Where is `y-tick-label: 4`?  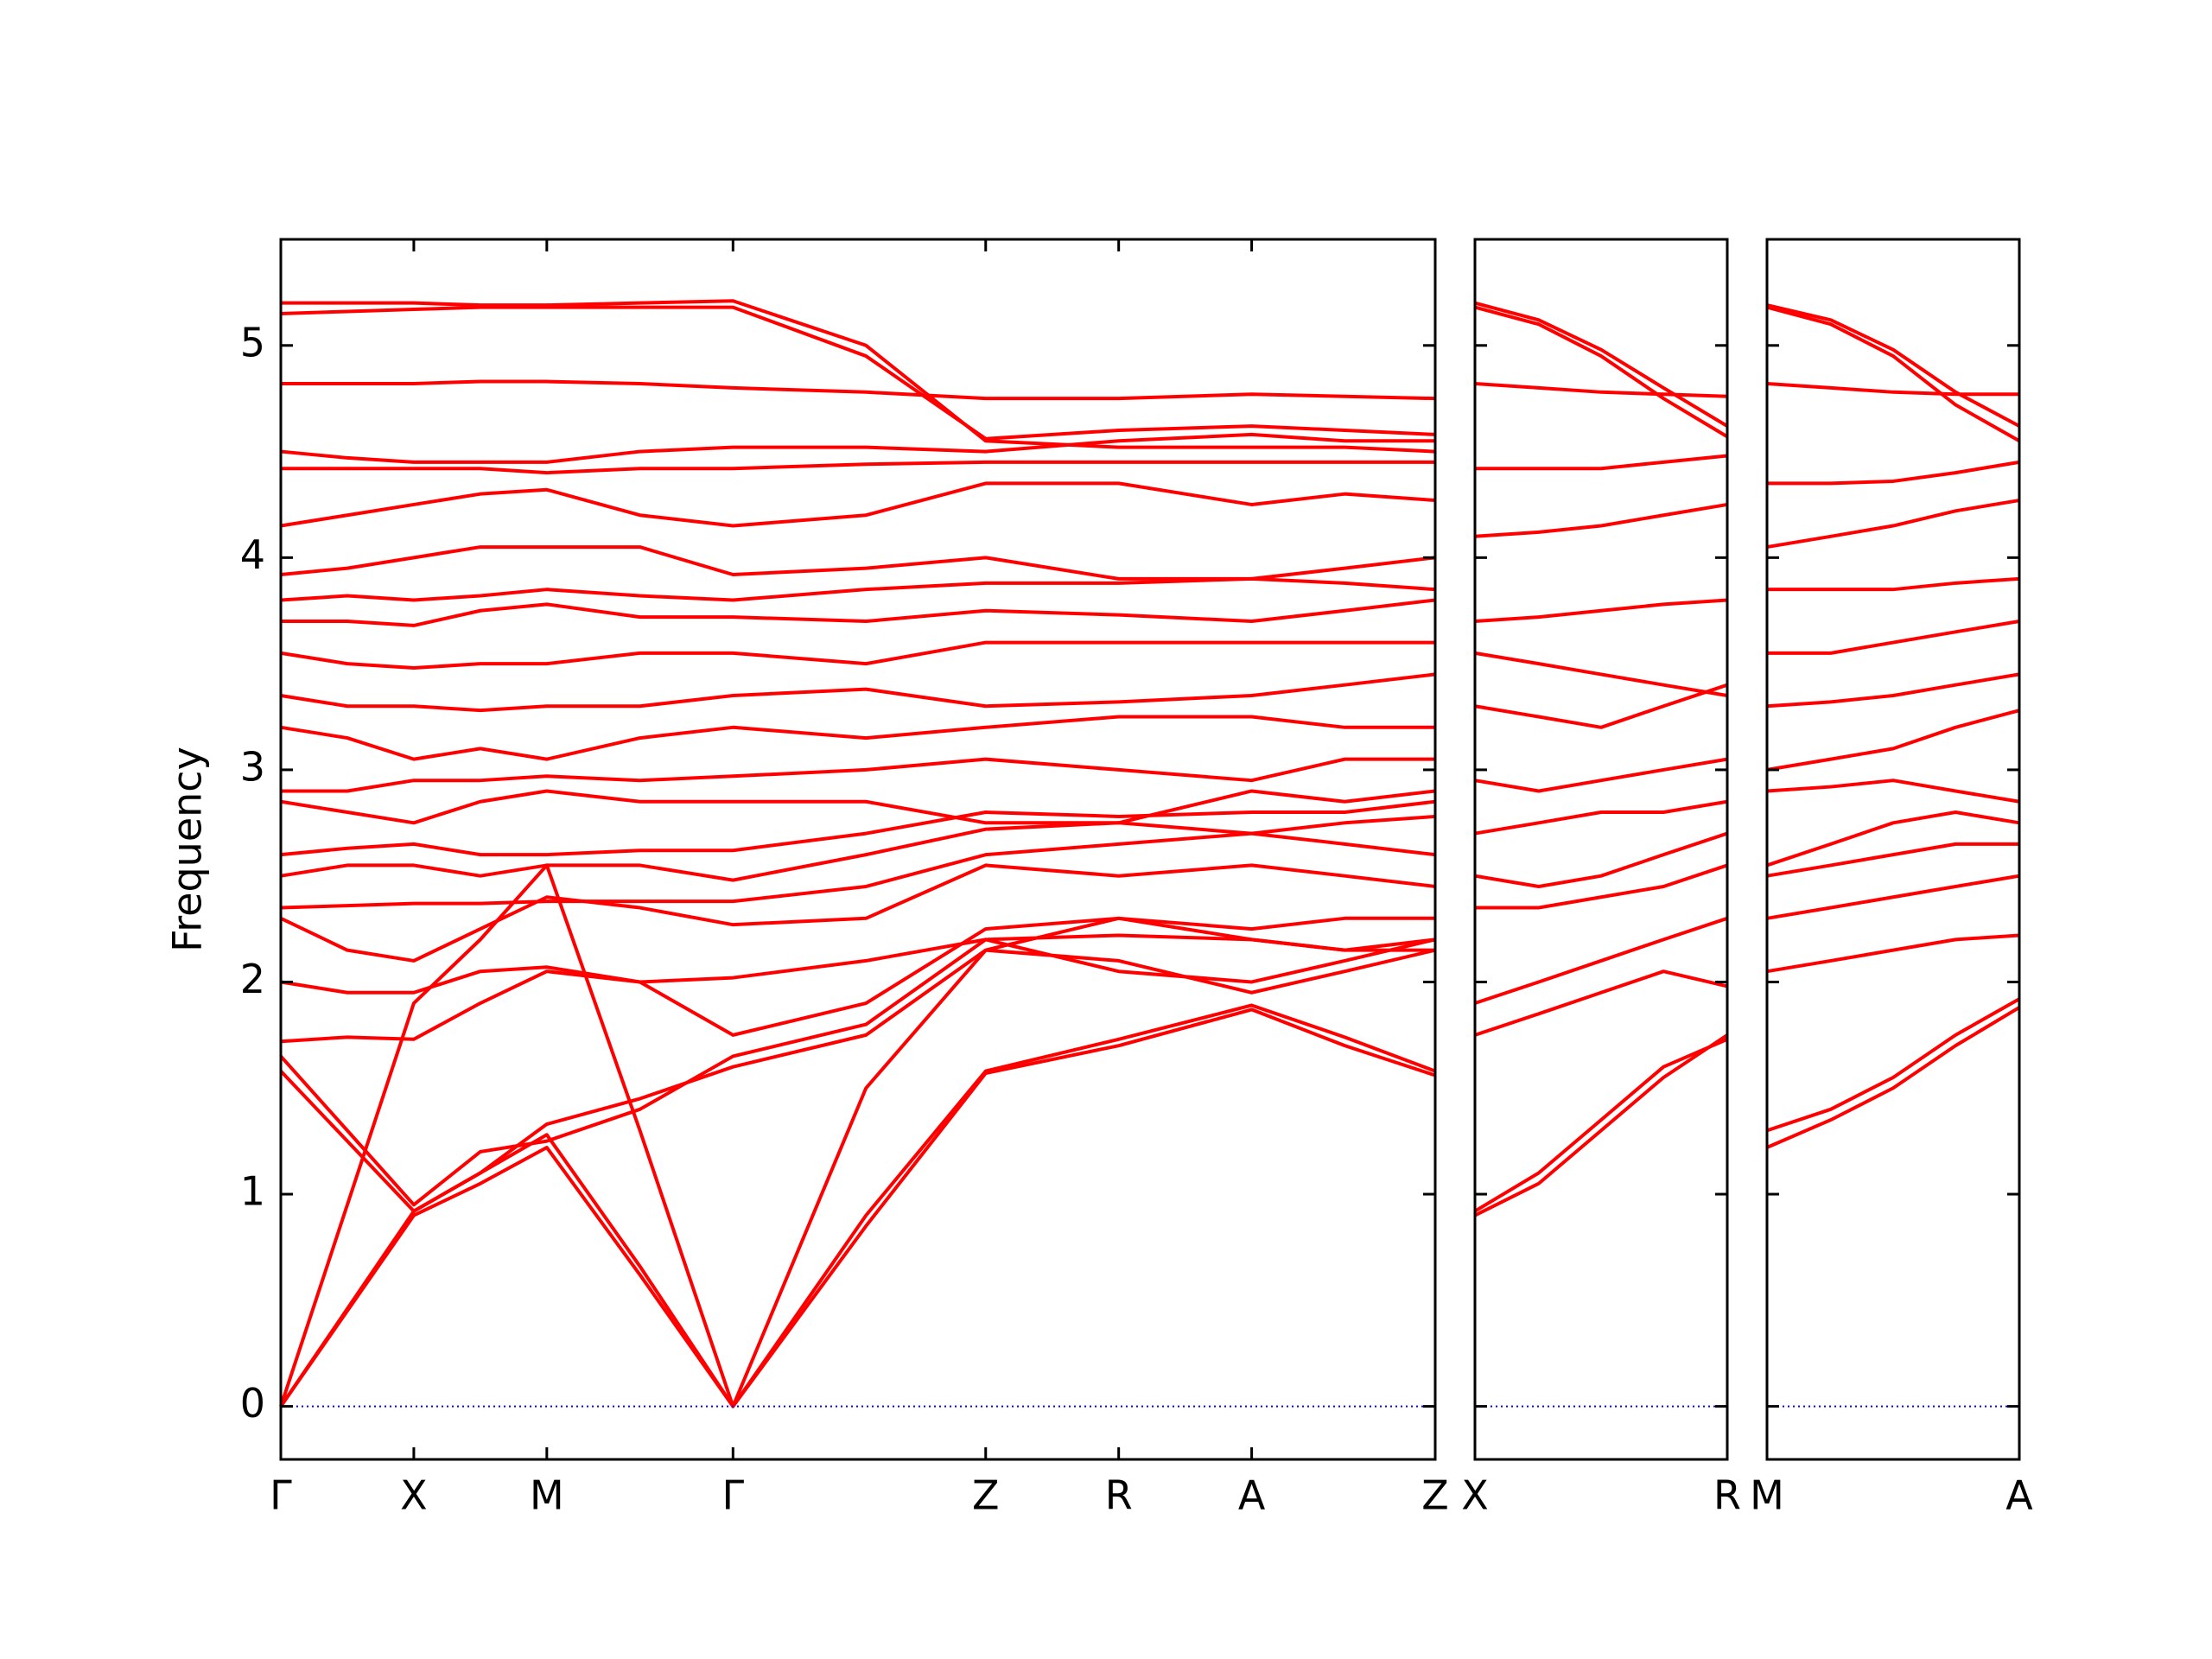 y-tick-label: 4 is located at coordinates (252, 554).